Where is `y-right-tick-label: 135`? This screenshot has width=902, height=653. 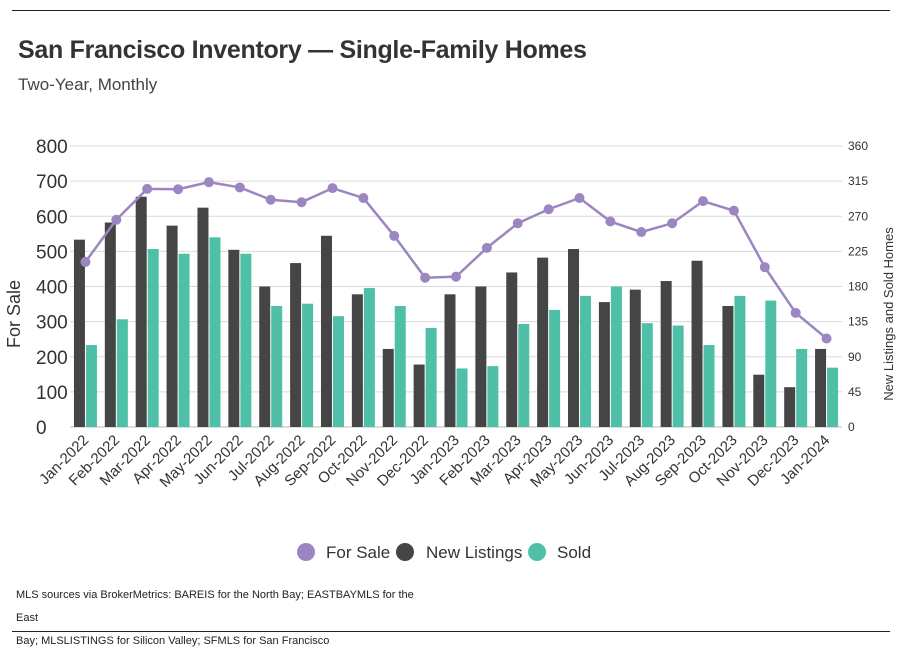 y-right-tick-label: 135 is located at coordinates (858, 322).